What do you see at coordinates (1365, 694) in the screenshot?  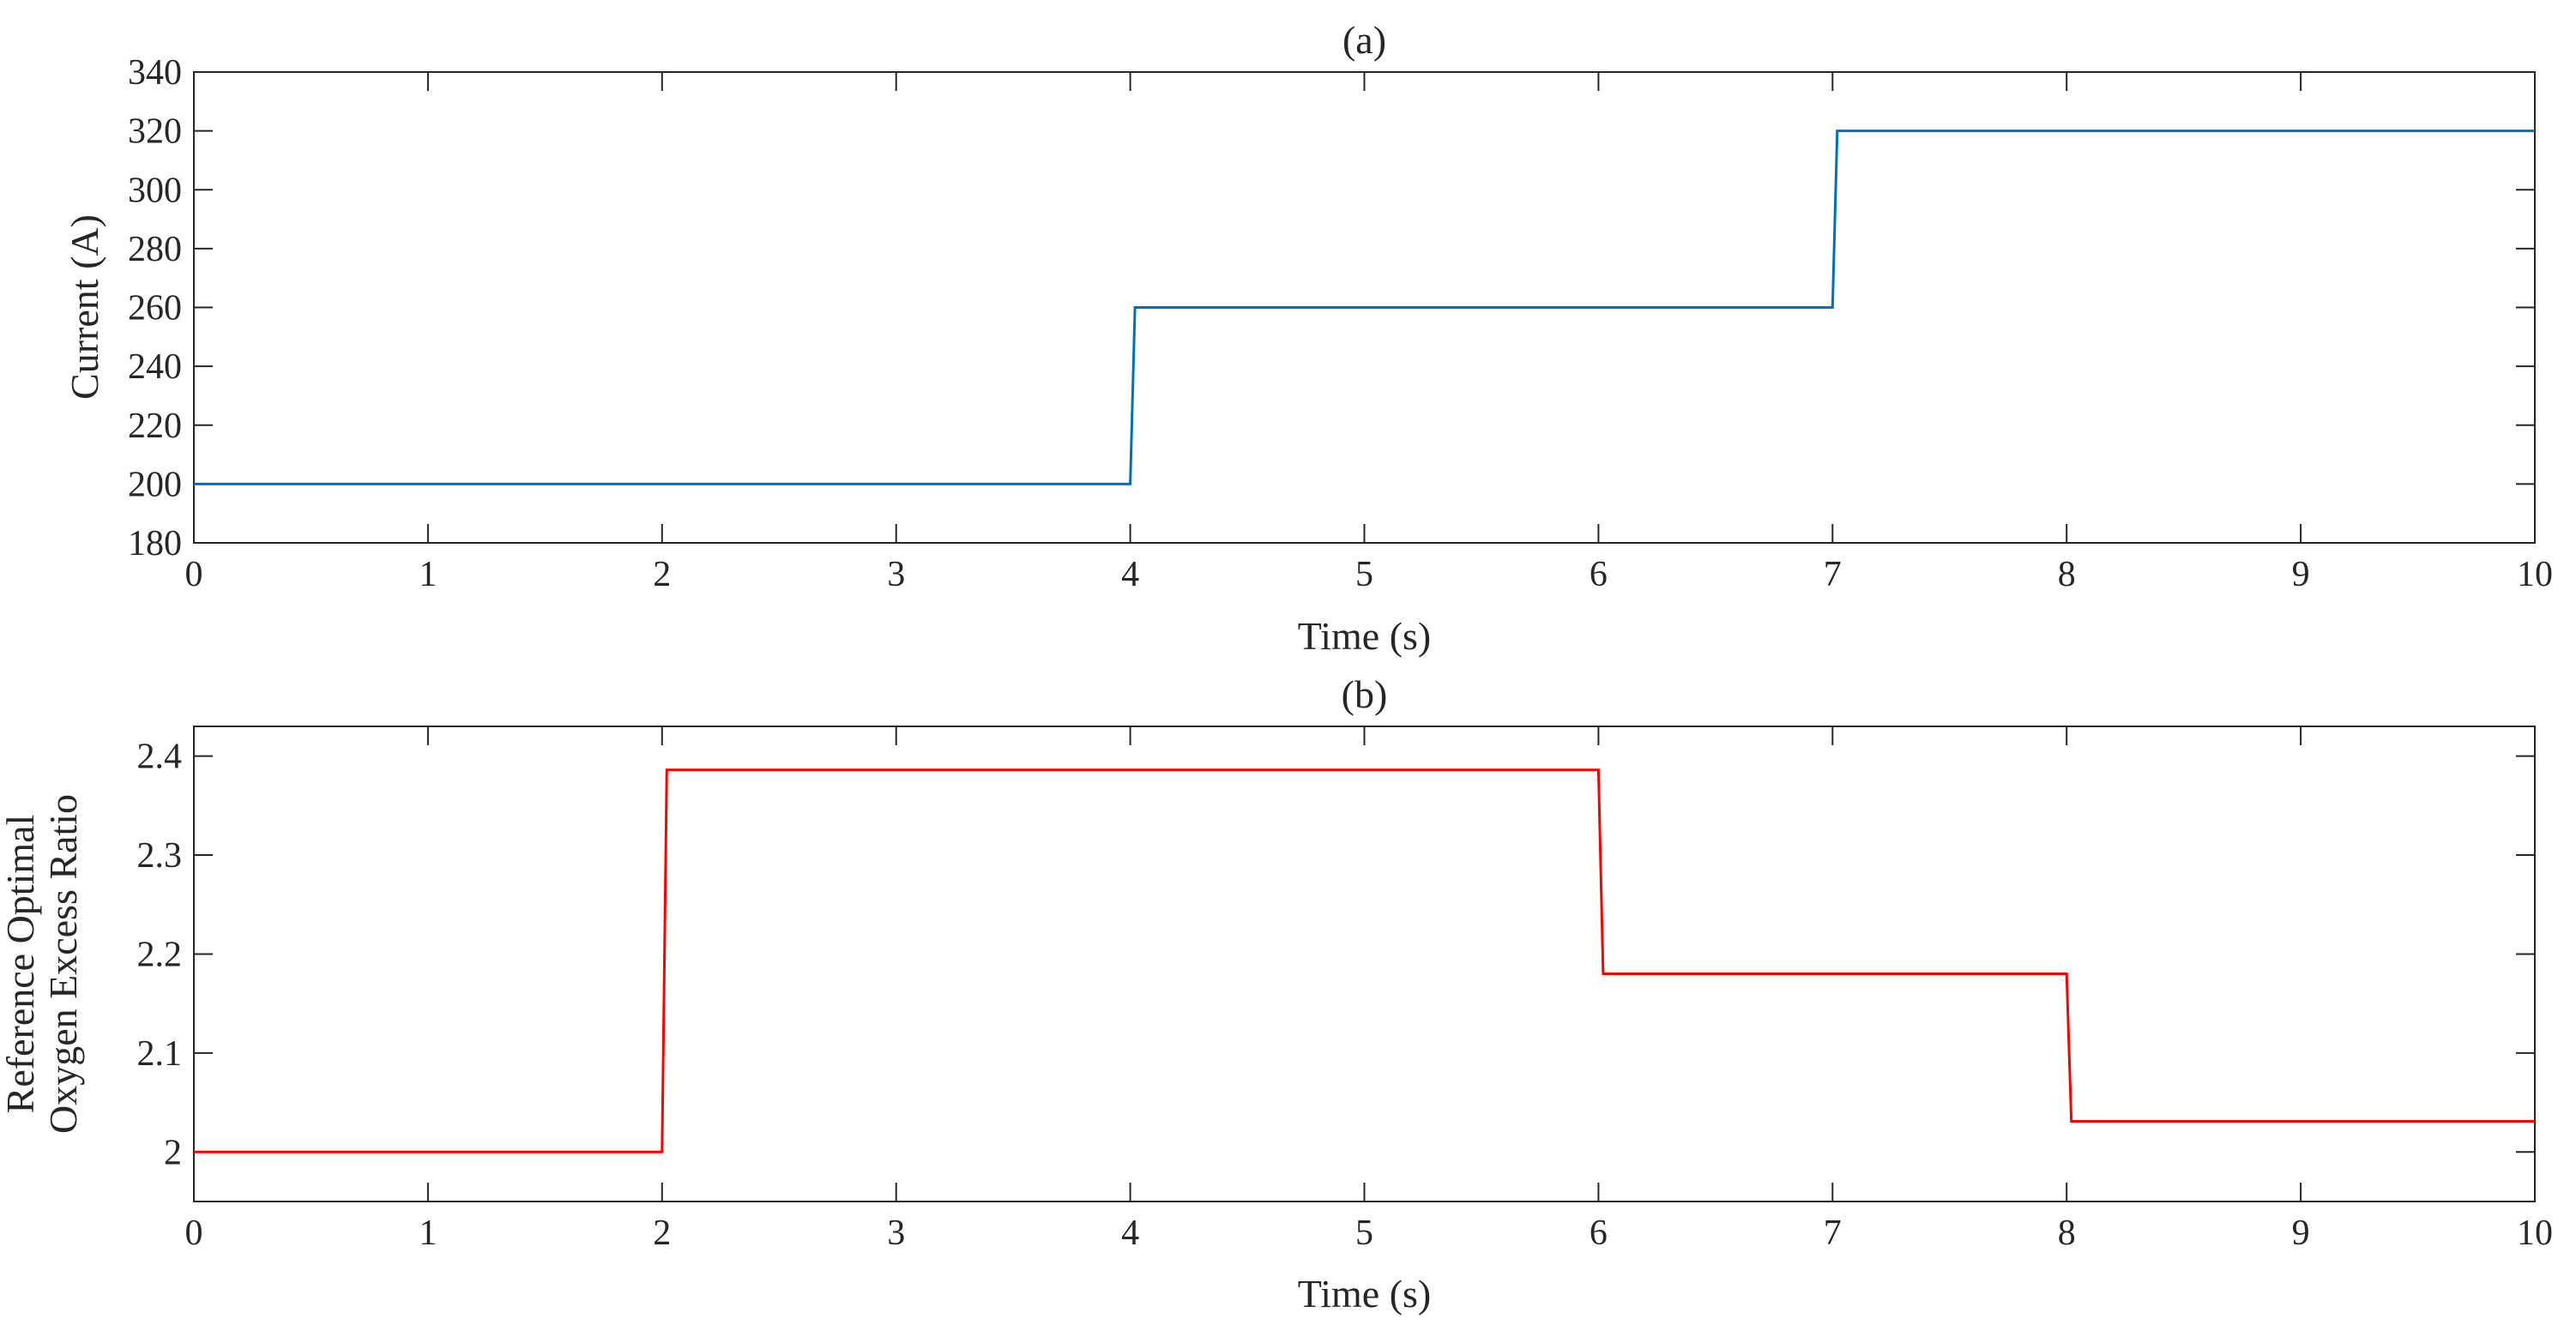 I see `panel-title: (b)` at bounding box center [1365, 694].